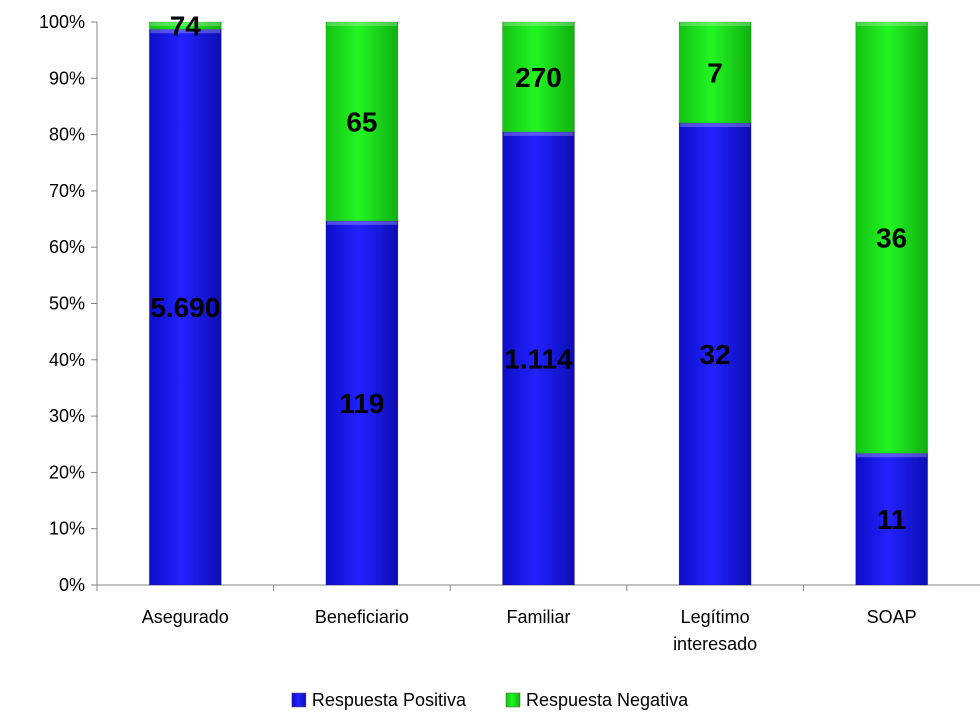 This screenshot has width=980, height=720. I want to click on y-tick-label: 80%, so click(67, 135).